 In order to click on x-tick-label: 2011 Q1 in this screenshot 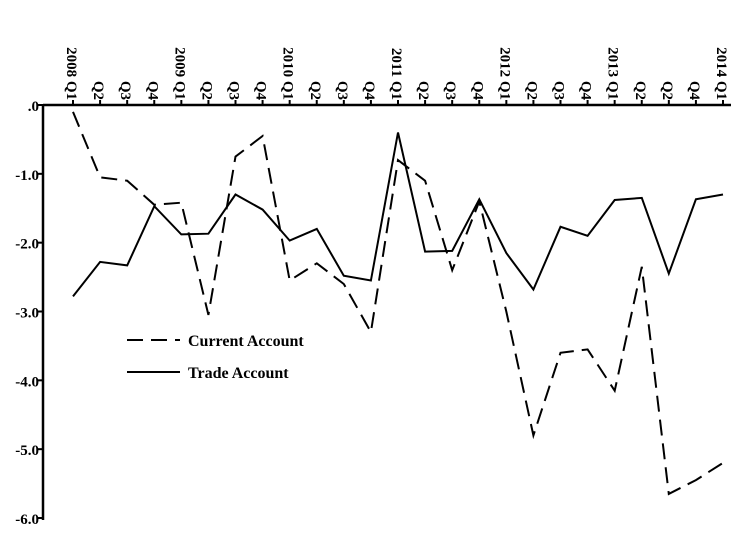, I will do `click(396, 74)`.